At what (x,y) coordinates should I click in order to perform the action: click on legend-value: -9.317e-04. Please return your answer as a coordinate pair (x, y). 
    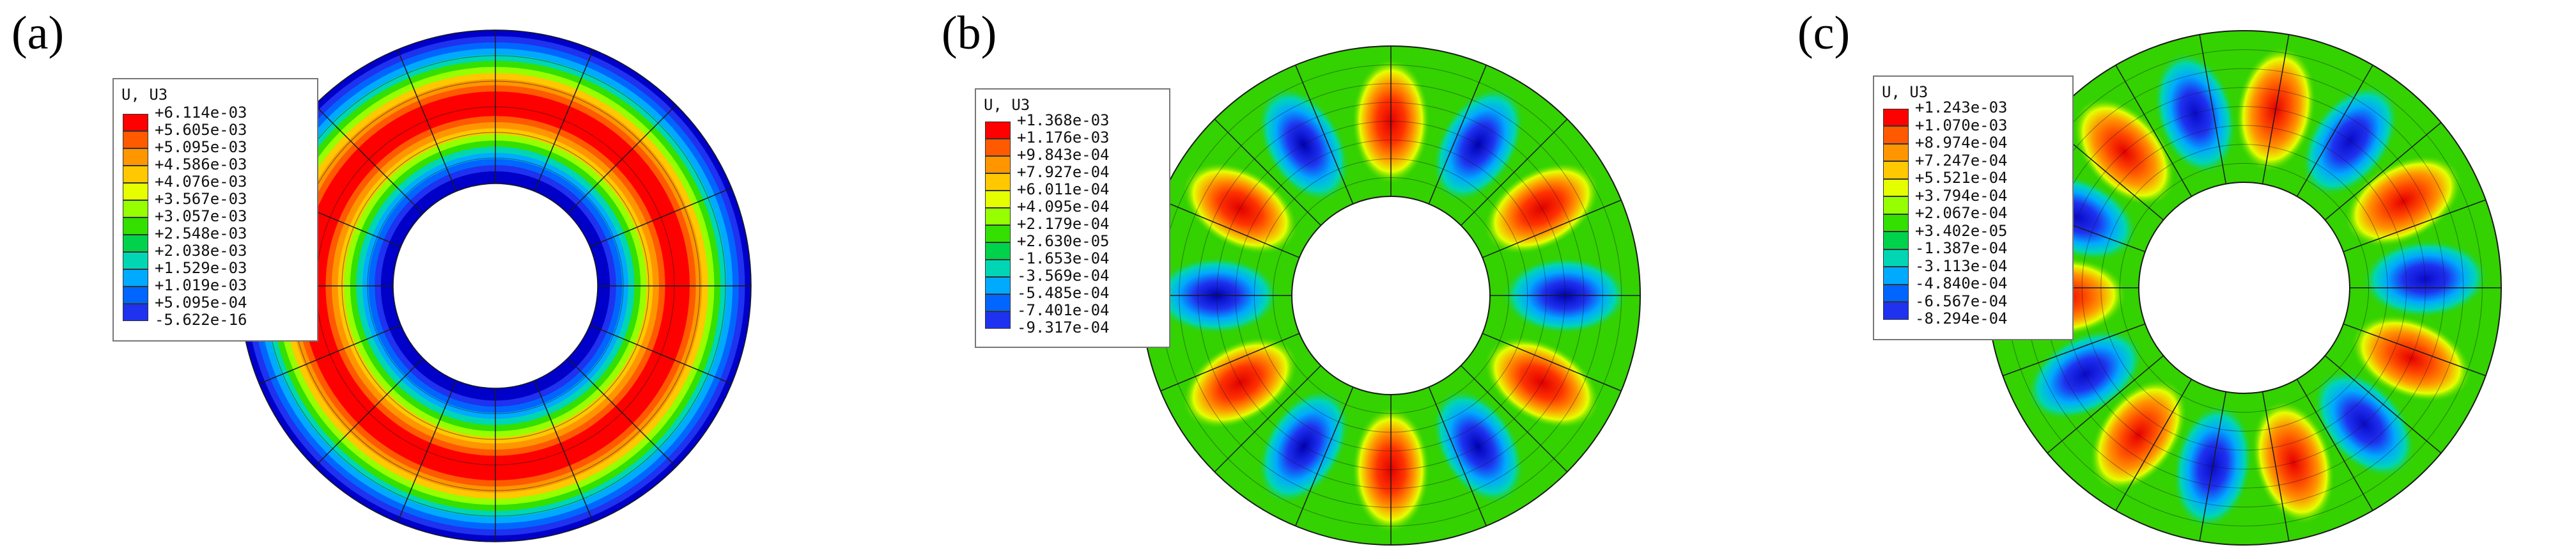
    Looking at the image, I should click on (1063, 327).